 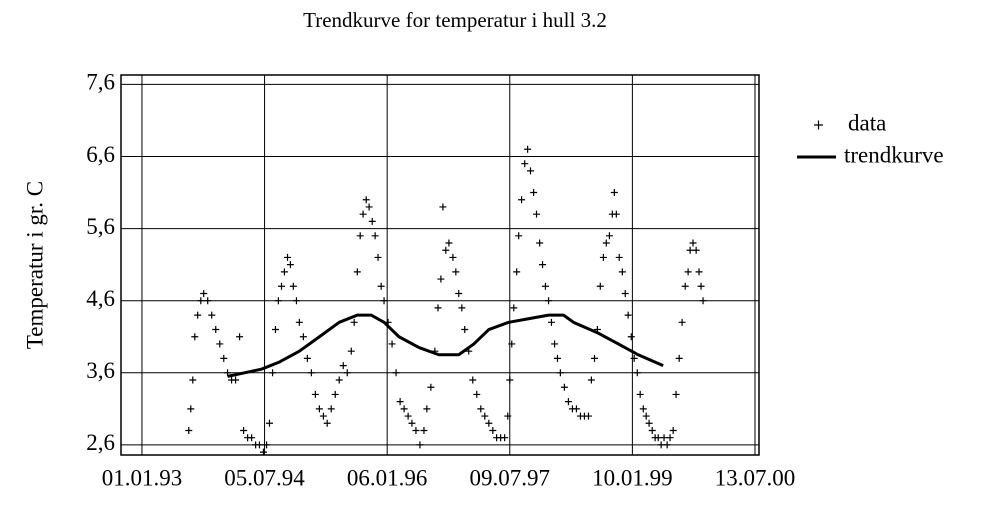 What do you see at coordinates (100, 298) in the screenshot?
I see `y-tick-label: 4,6` at bounding box center [100, 298].